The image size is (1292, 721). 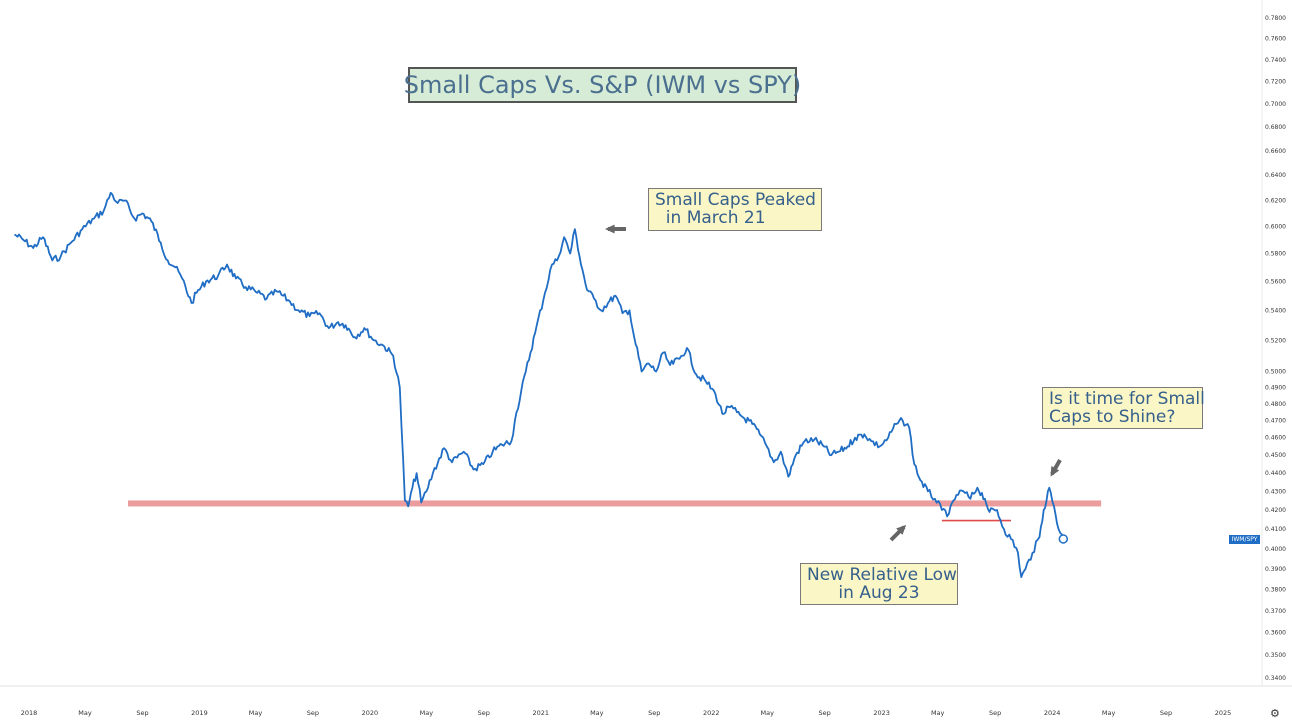 I want to click on arrow-peak-head, so click(x=610, y=229).